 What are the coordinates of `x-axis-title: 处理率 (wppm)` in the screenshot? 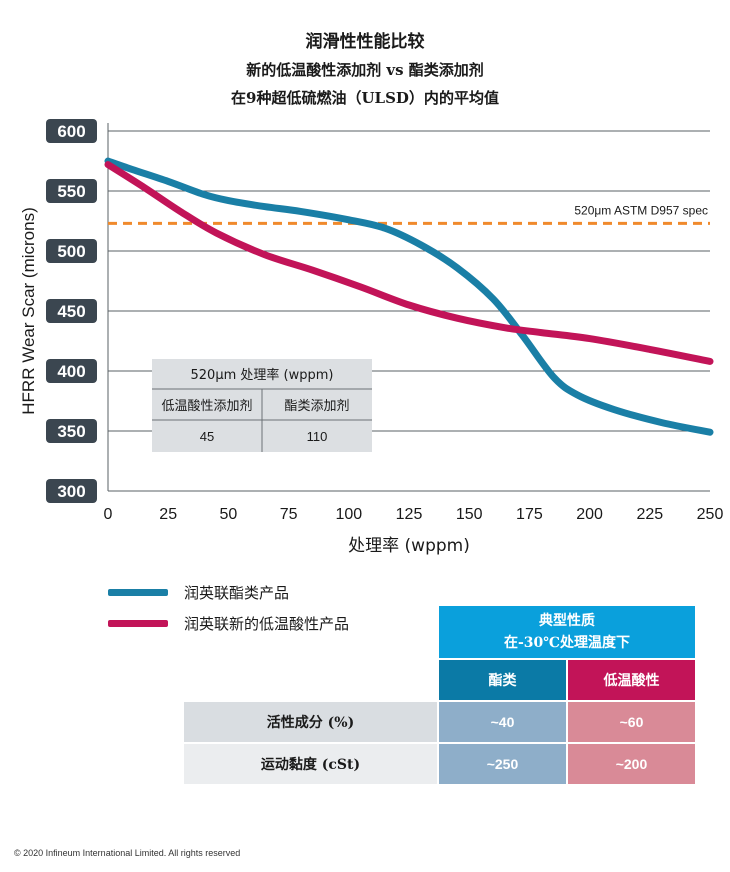 It's located at (409, 546).